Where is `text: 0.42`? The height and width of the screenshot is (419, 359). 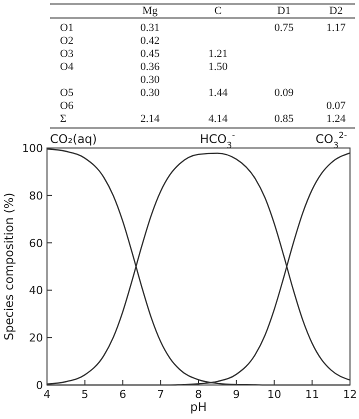
text: 0.42 is located at coordinates (150, 41).